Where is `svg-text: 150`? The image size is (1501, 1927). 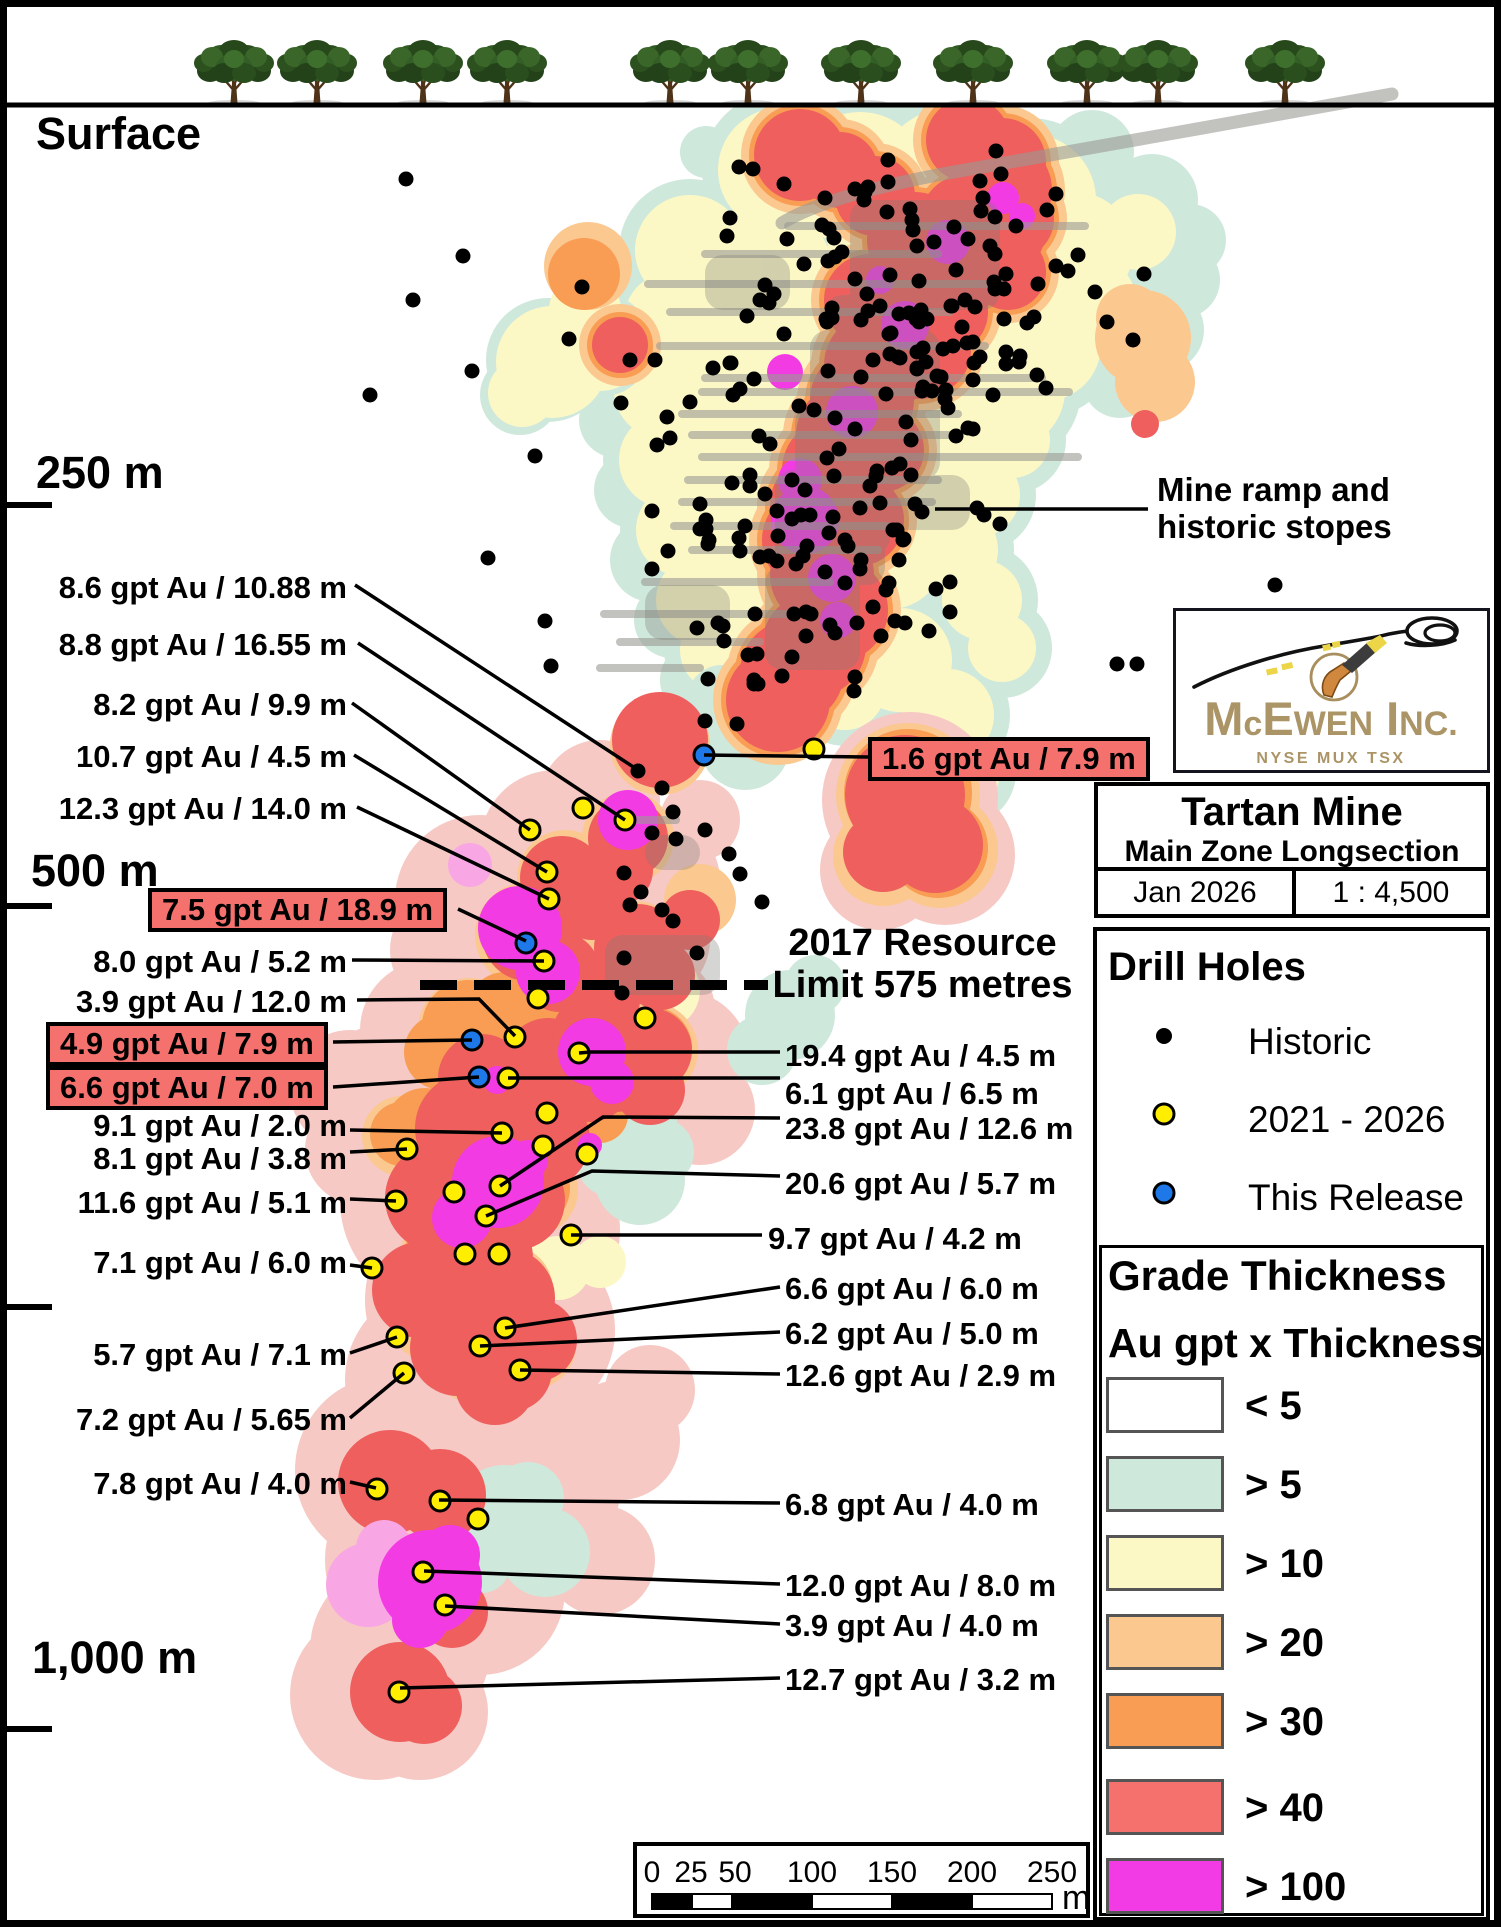 svg-text: 150 is located at coordinates (892, 1872).